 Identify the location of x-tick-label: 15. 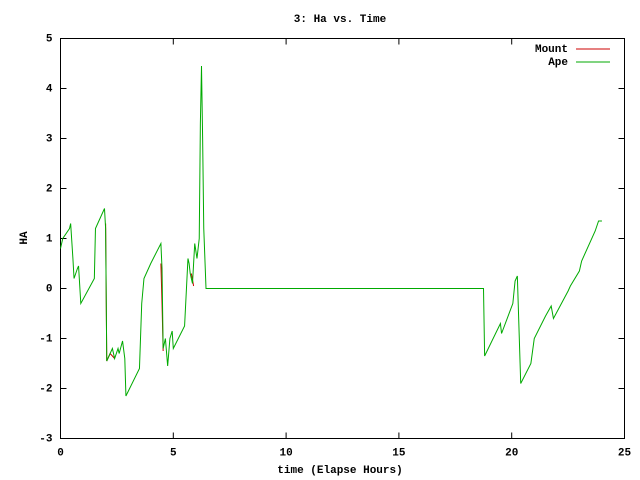
(399, 453).